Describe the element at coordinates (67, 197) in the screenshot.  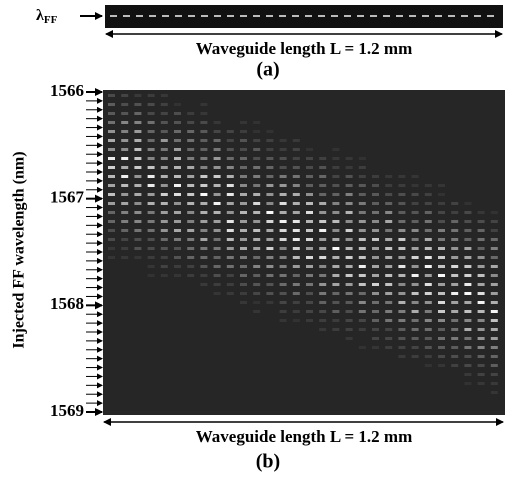
I see `y-tick-label: 1567` at that location.